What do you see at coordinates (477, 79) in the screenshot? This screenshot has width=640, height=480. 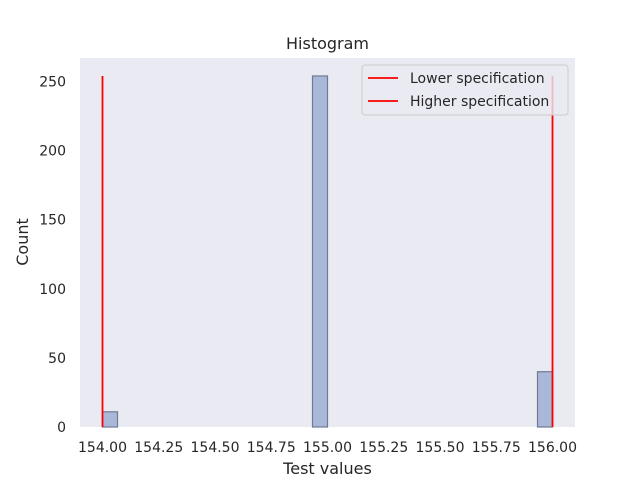 I see `legend-label-lower: Lower specification` at bounding box center [477, 79].